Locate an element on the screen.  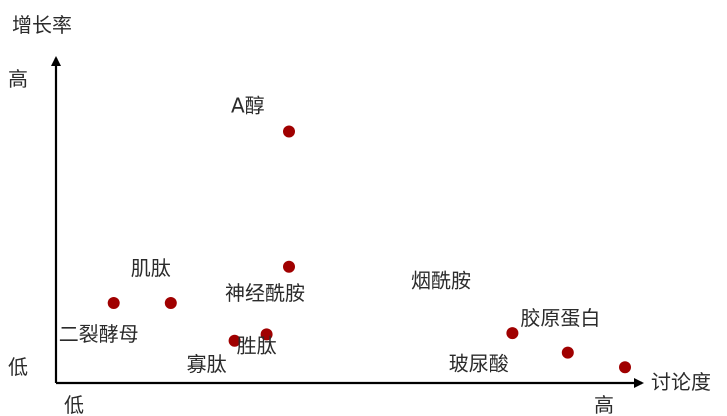
data-label: 寡肽 is located at coordinates (207, 364).